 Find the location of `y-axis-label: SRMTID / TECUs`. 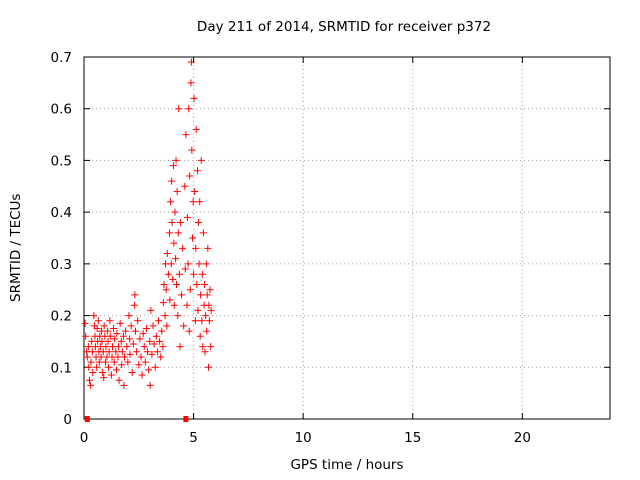

y-axis-label: SRMTID / TECUs is located at coordinates (16, 247).